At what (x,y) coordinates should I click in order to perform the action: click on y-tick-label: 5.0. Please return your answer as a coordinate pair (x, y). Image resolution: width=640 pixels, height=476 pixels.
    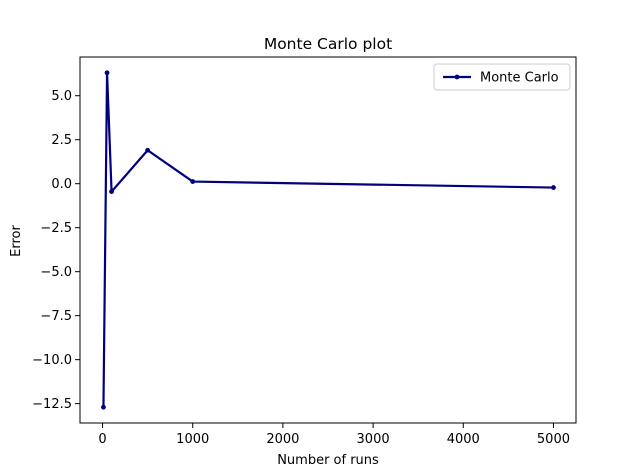
    Looking at the image, I should click on (61, 96).